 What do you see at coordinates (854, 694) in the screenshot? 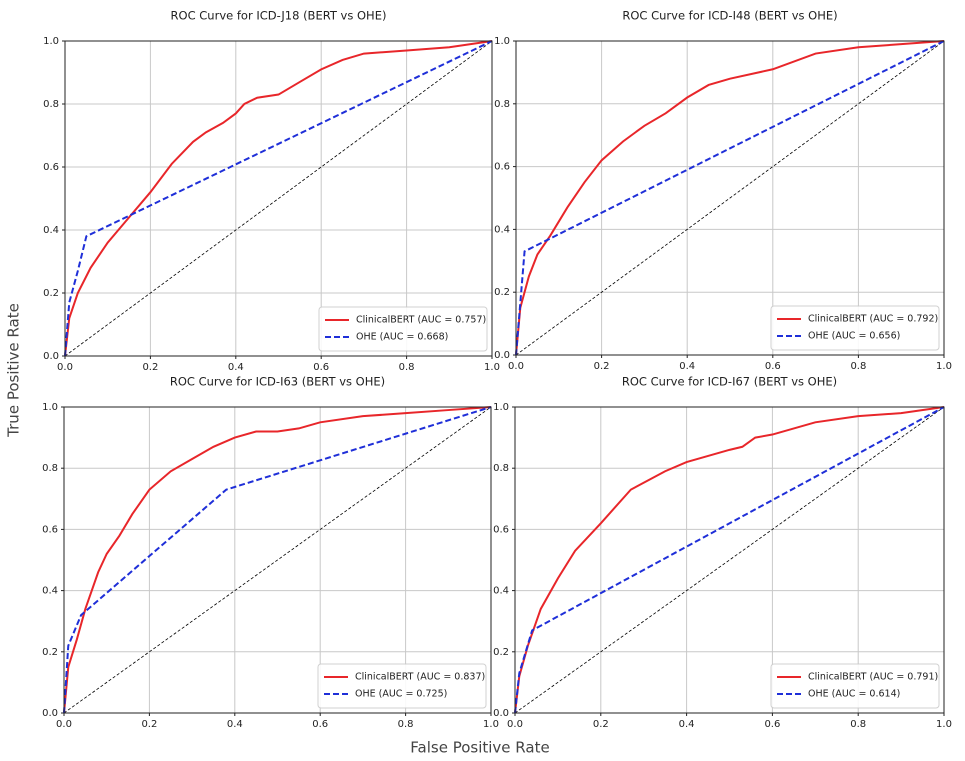
I see `legend-label: OHE (AUC = 0.614)` at bounding box center [854, 694].